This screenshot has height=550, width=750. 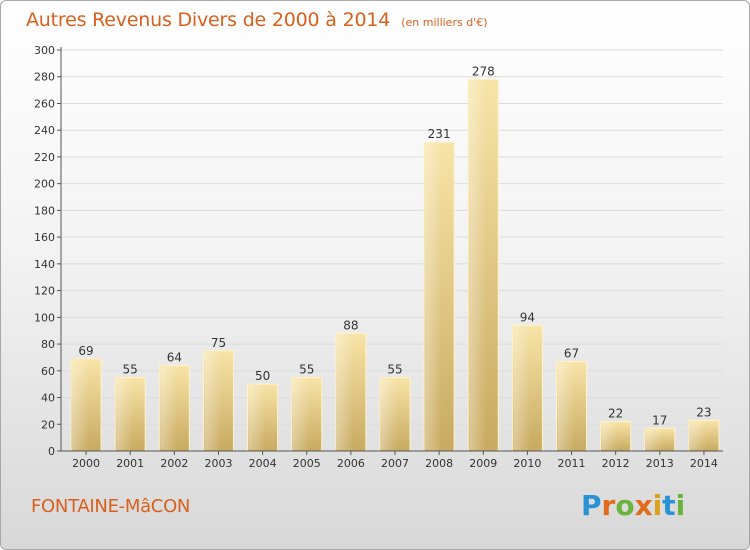 I want to click on x-tick-label: 2012, so click(x=616, y=463).